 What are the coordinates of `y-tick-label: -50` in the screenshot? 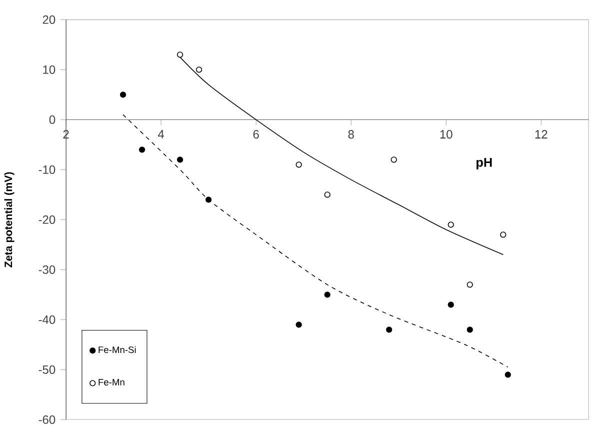 It's located at (47, 369).